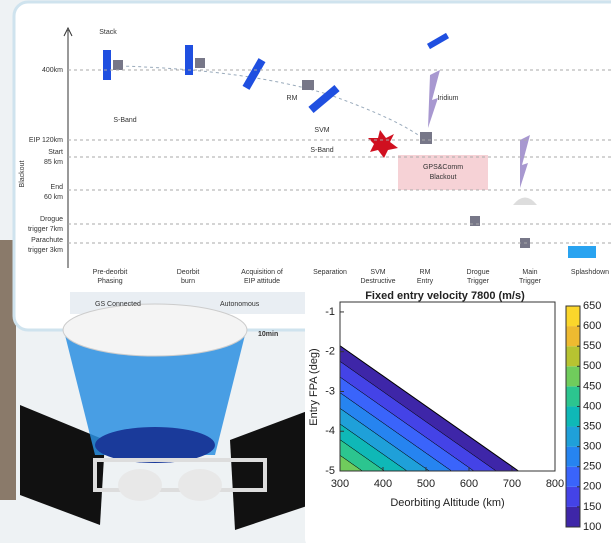 The image size is (611, 543). Describe the element at coordinates (262, 281) in the screenshot. I see `phase-label: EIP attitude` at that location.